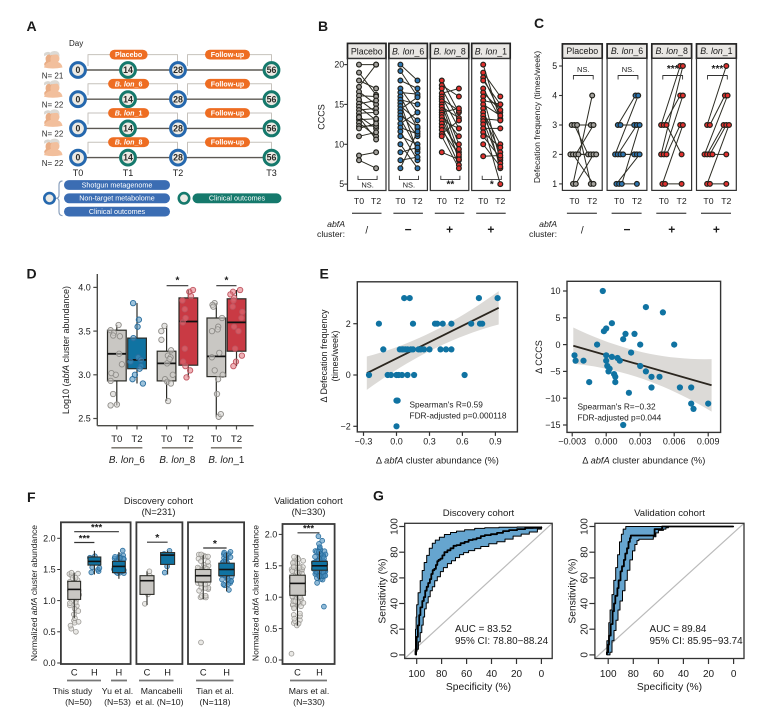 This screenshot has width=772, height=717. I want to click on svg-text: Sensitivity (%), so click(573, 590).